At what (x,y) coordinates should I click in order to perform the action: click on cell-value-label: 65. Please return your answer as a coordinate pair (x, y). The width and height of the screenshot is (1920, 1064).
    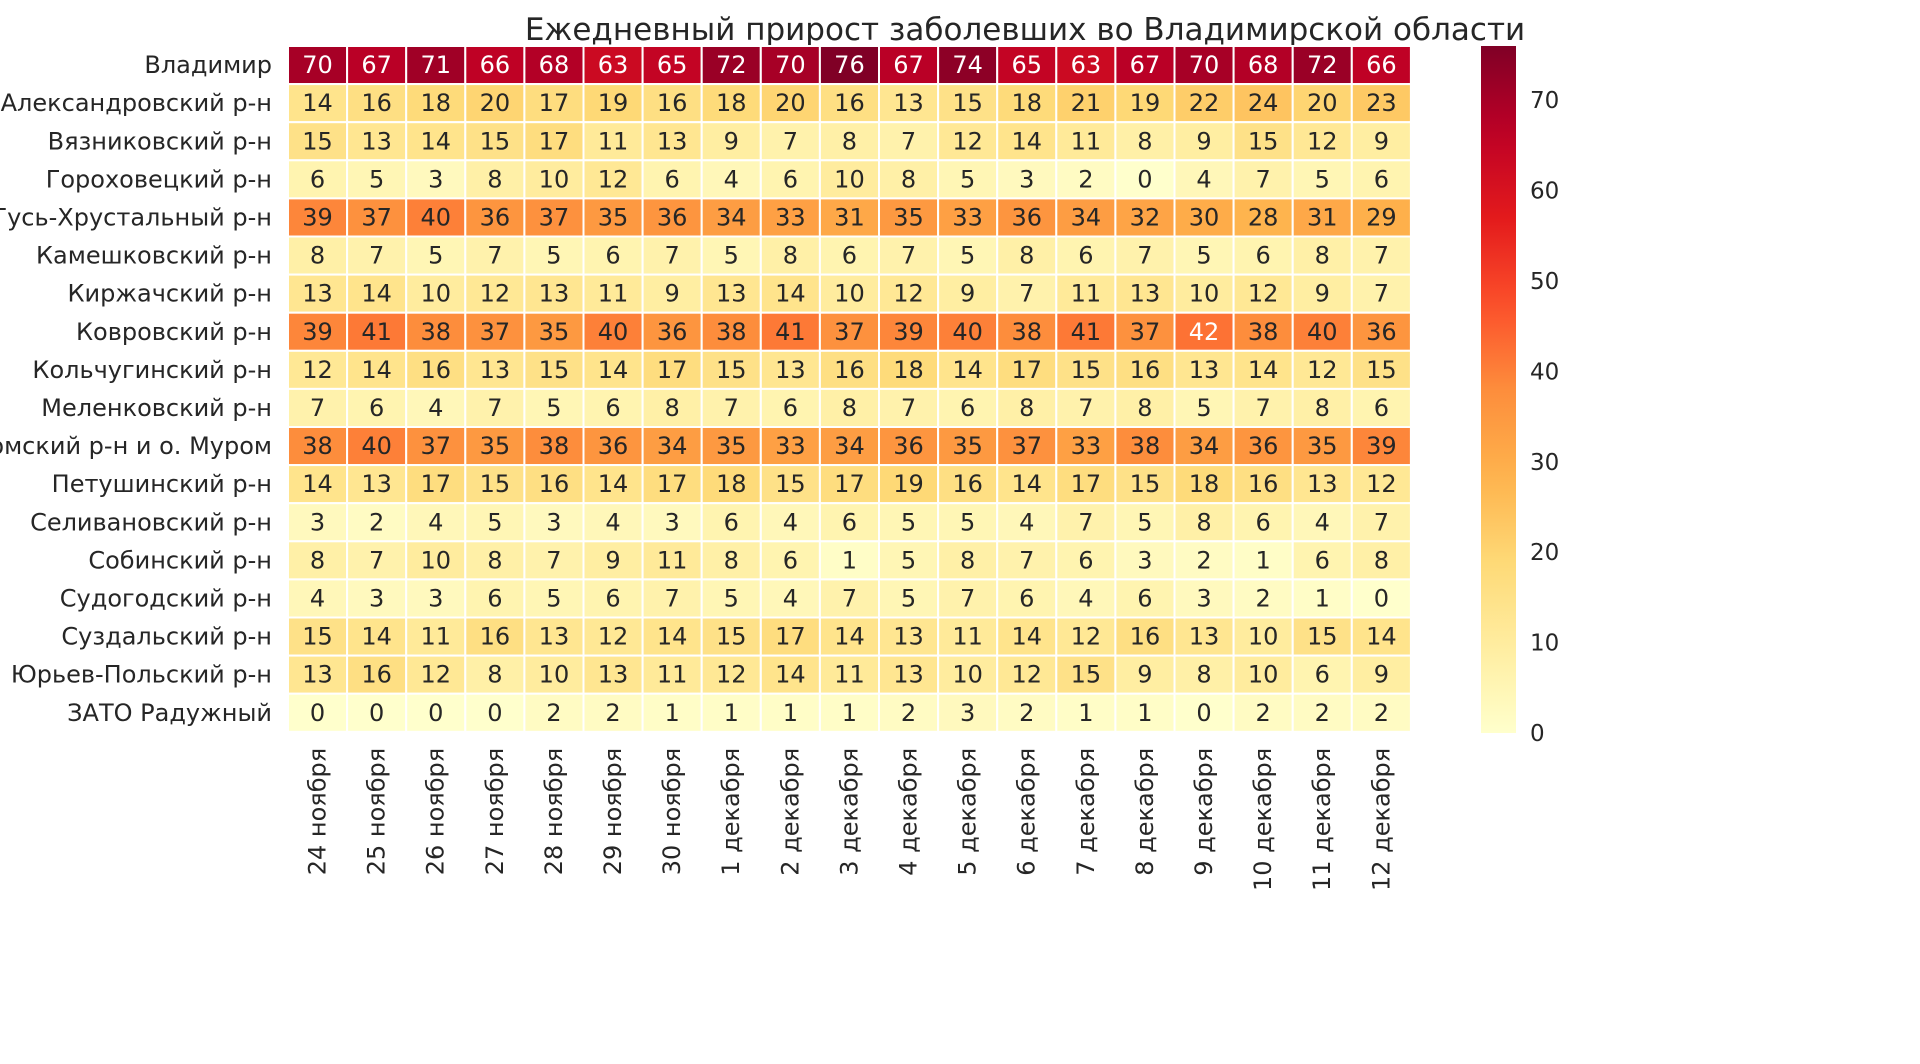
    Looking at the image, I should click on (672, 65).